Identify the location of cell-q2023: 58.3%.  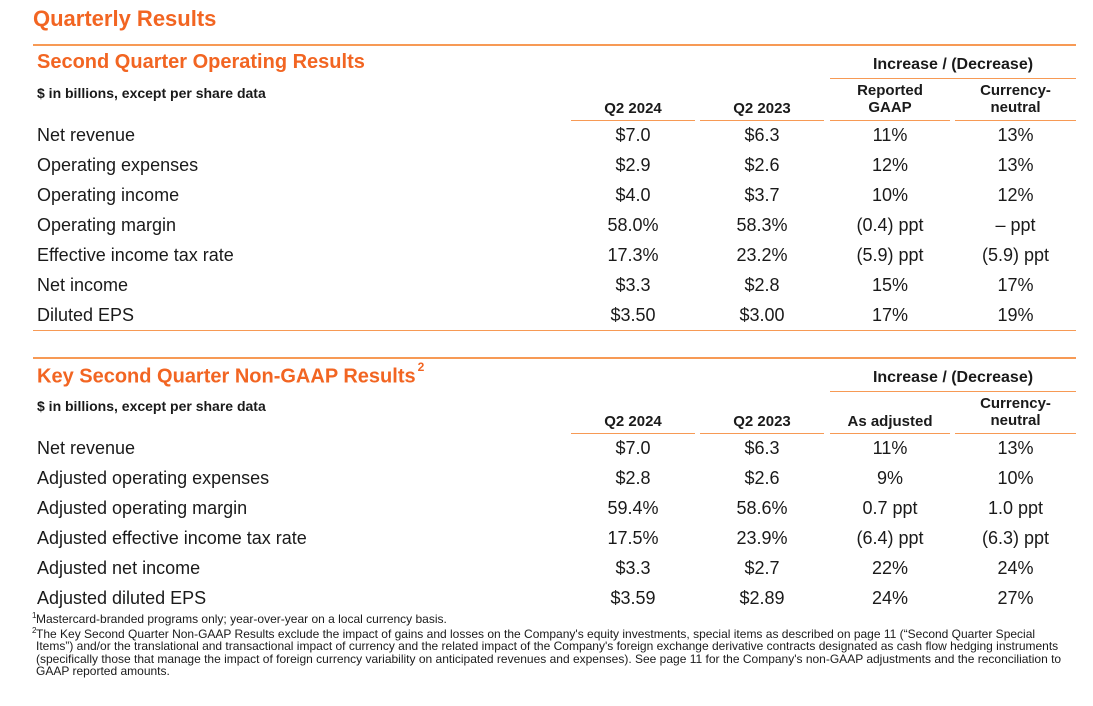
(762, 225).